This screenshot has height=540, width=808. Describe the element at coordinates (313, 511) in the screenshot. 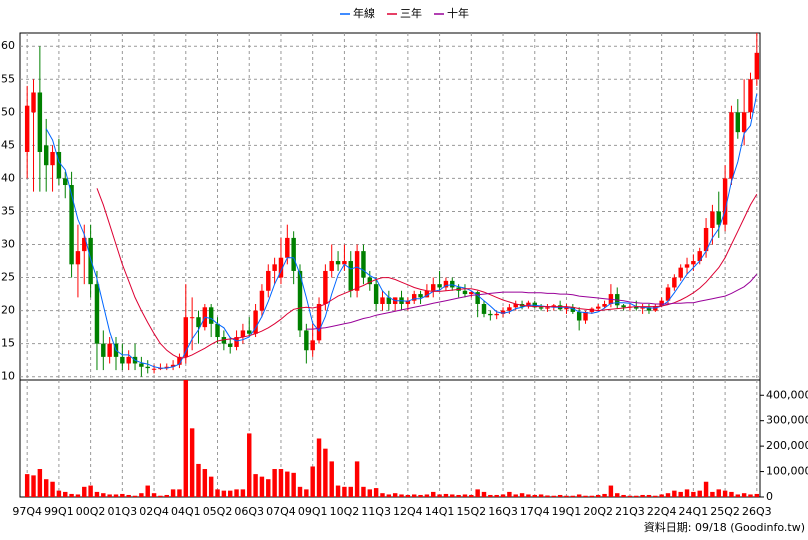

I see `x-tick-label: 09Q1` at that location.